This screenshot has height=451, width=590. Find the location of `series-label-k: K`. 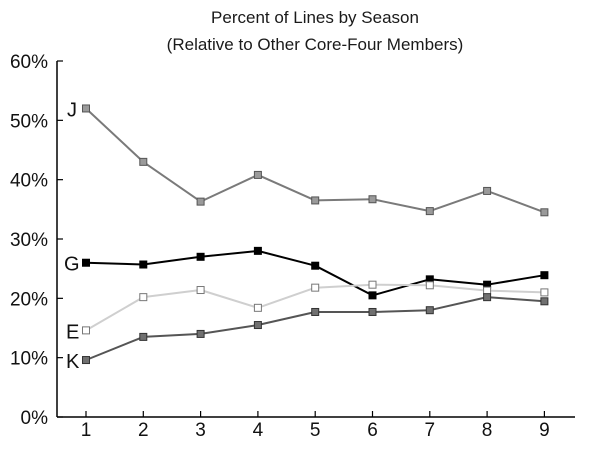

series-label-k: K is located at coordinates (73, 362).